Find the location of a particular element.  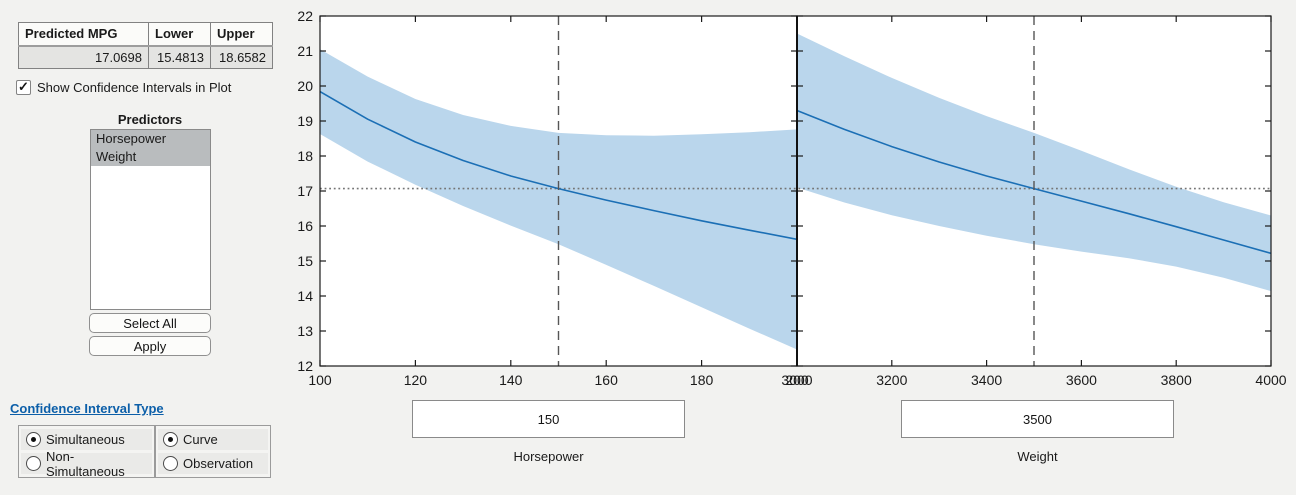

header-lower: Lower is located at coordinates (179, 34).